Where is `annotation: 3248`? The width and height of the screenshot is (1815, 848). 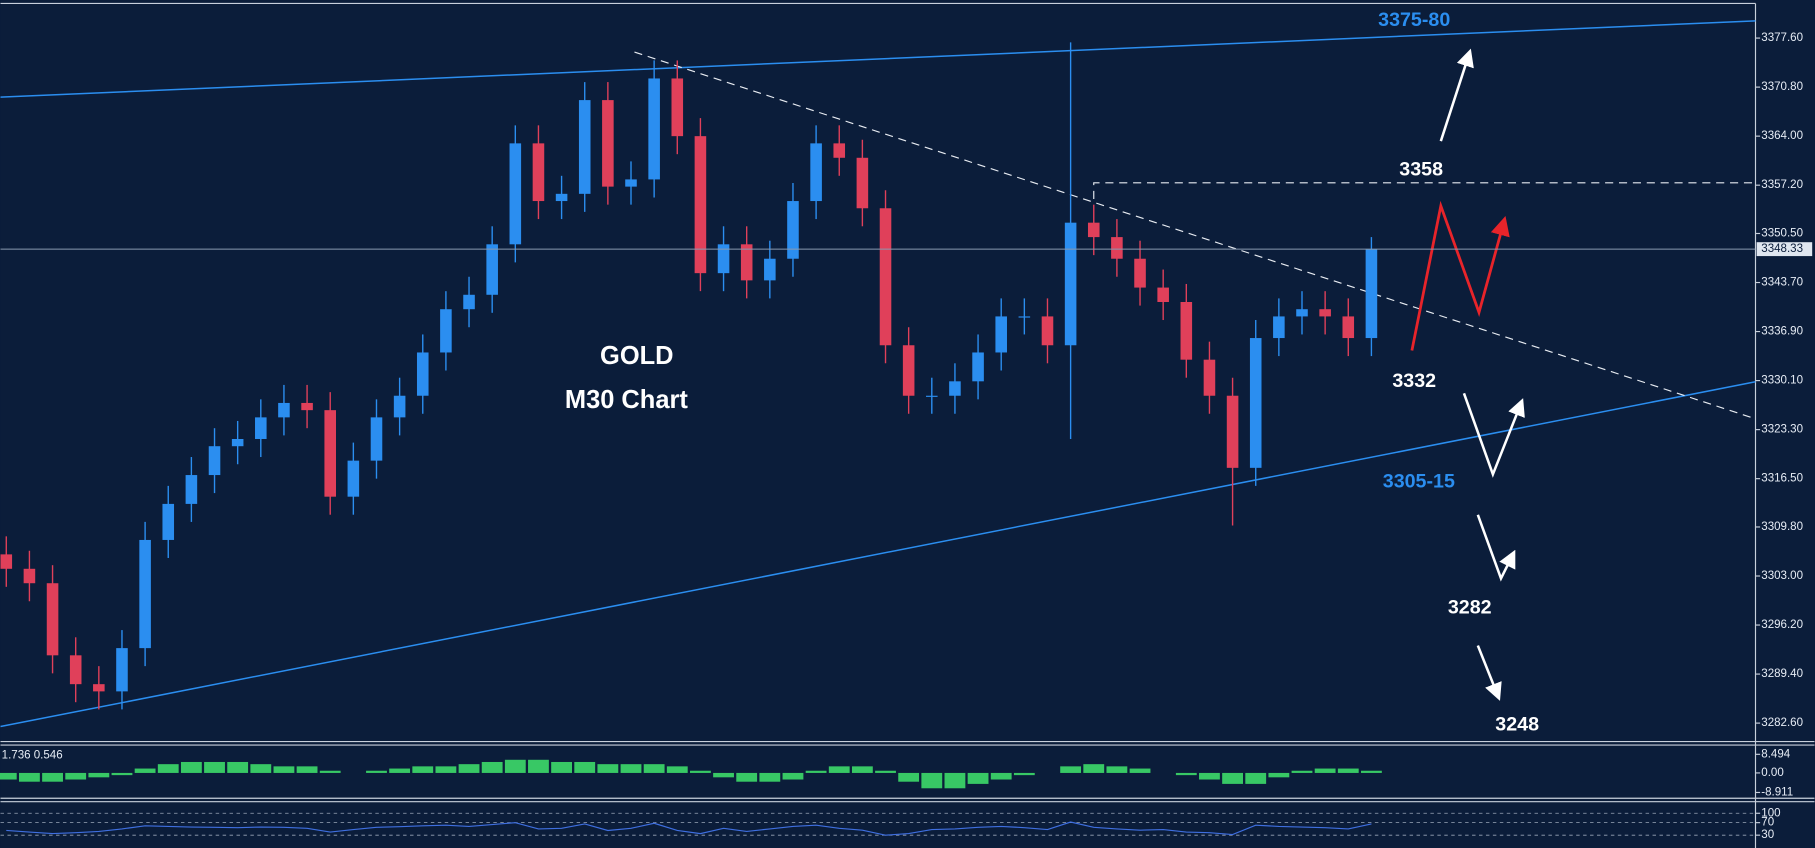
annotation: 3248 is located at coordinates (1517, 725).